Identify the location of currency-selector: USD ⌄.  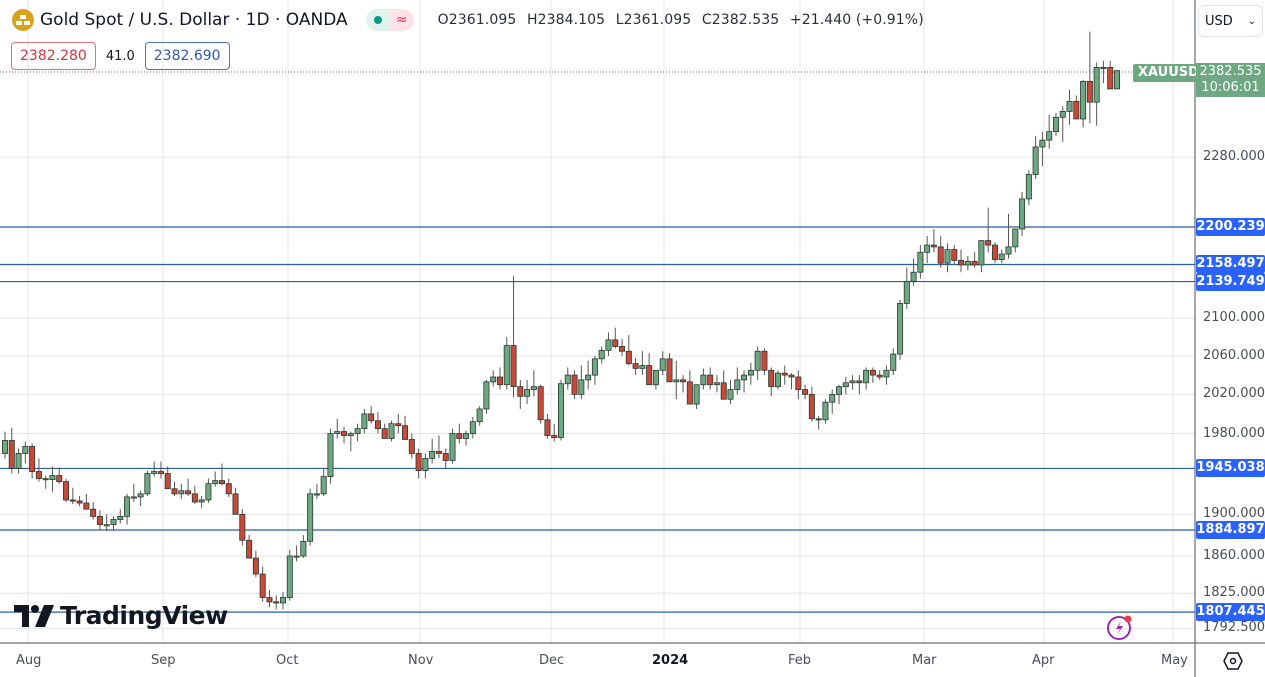
(1230, 21).